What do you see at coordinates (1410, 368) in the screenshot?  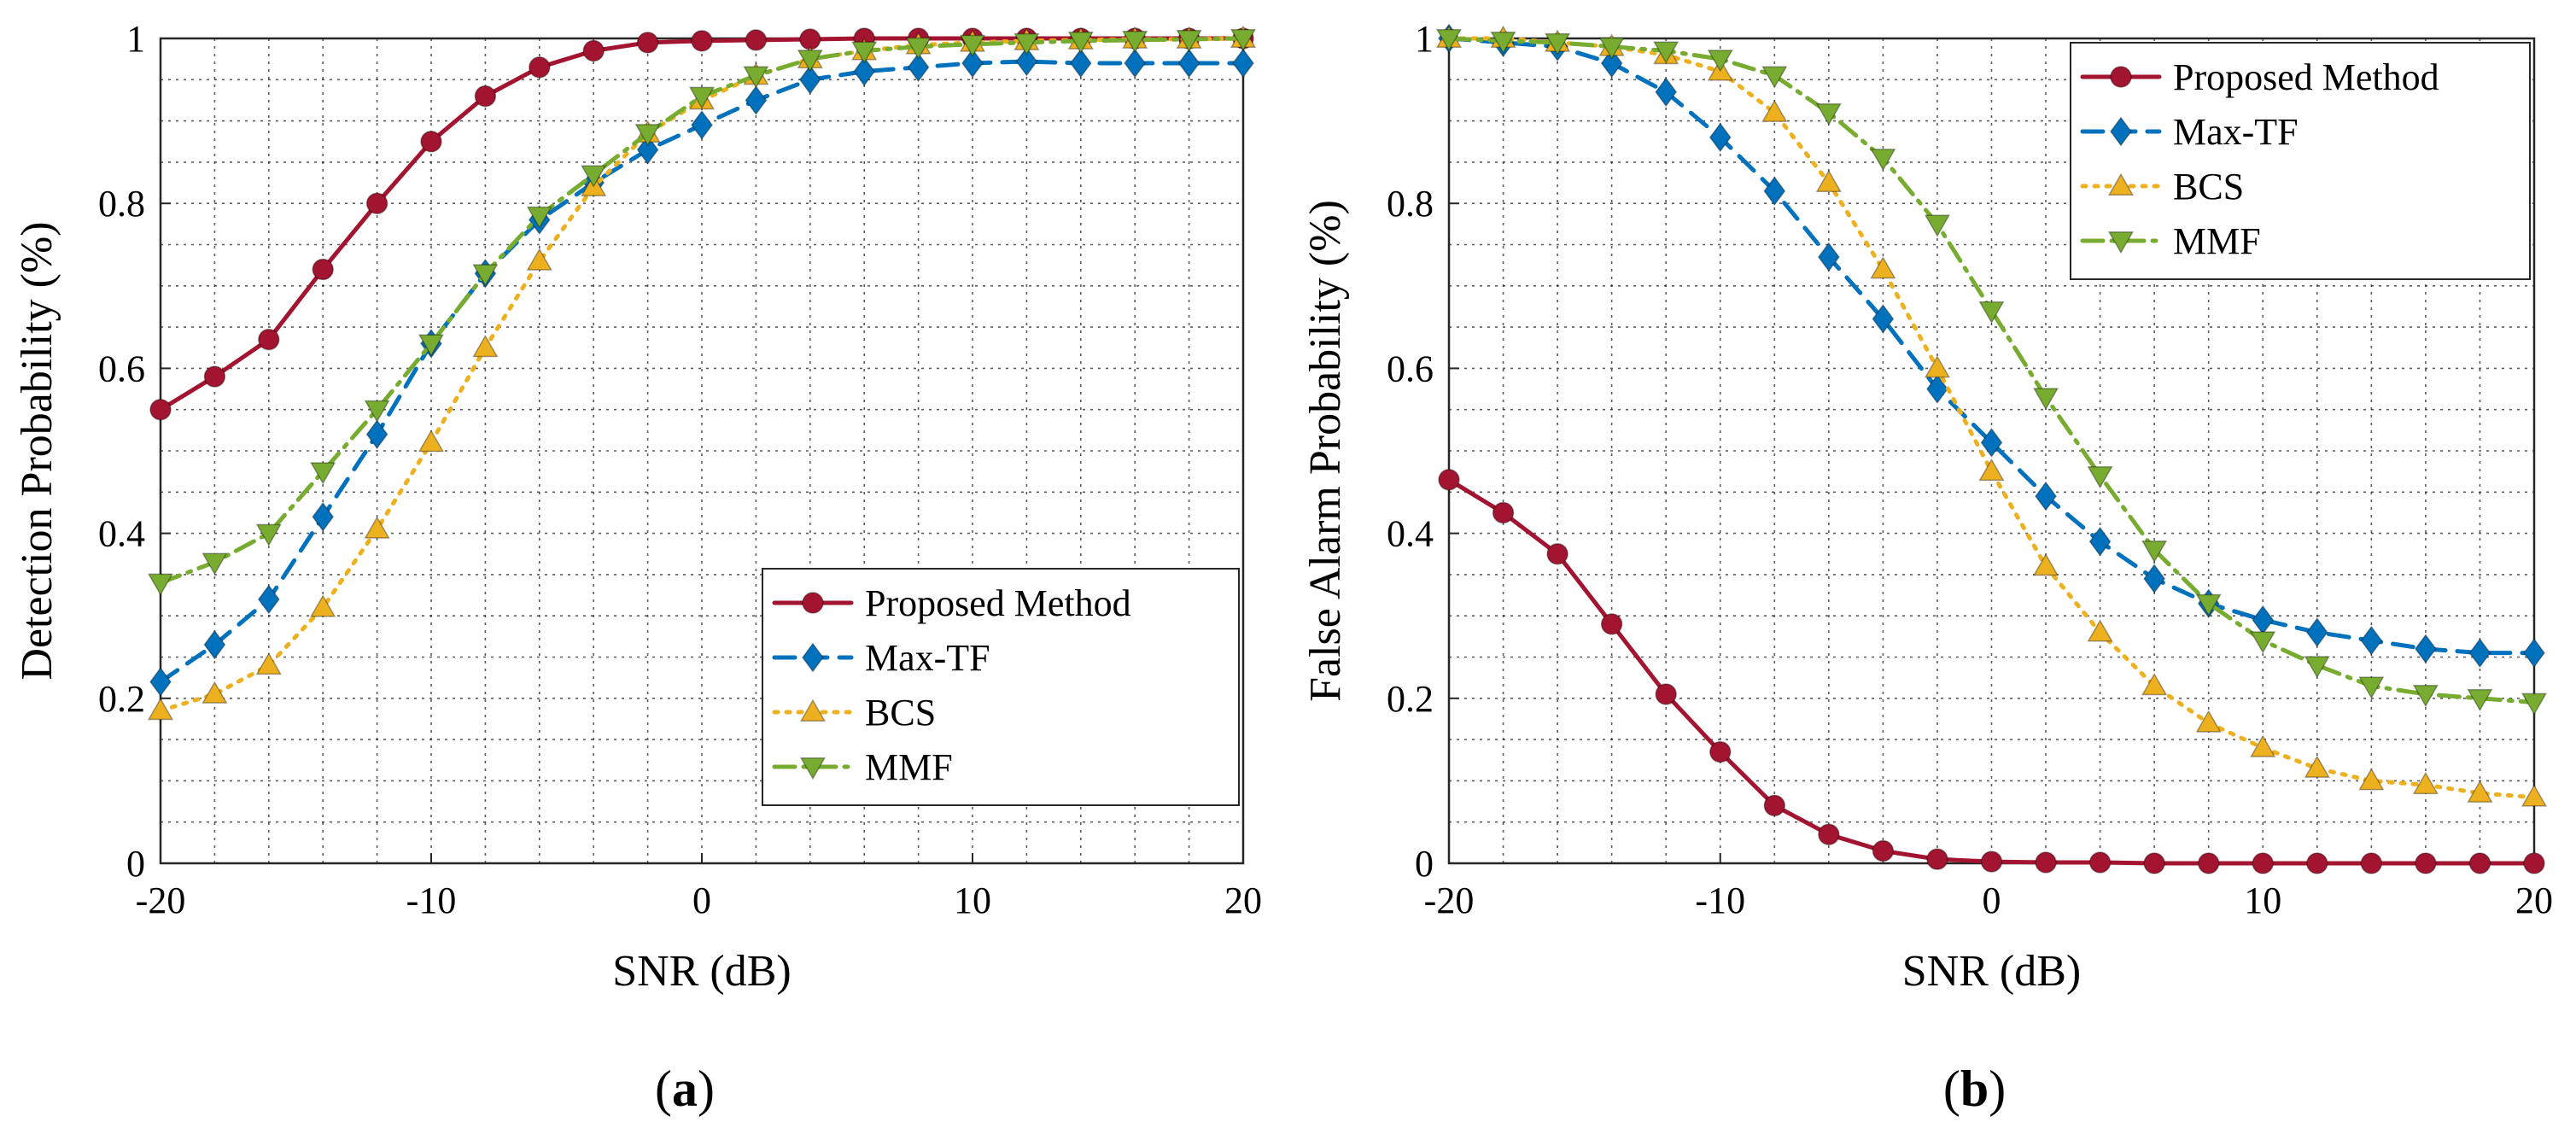 I see `y-tick-label: 0.6` at bounding box center [1410, 368].